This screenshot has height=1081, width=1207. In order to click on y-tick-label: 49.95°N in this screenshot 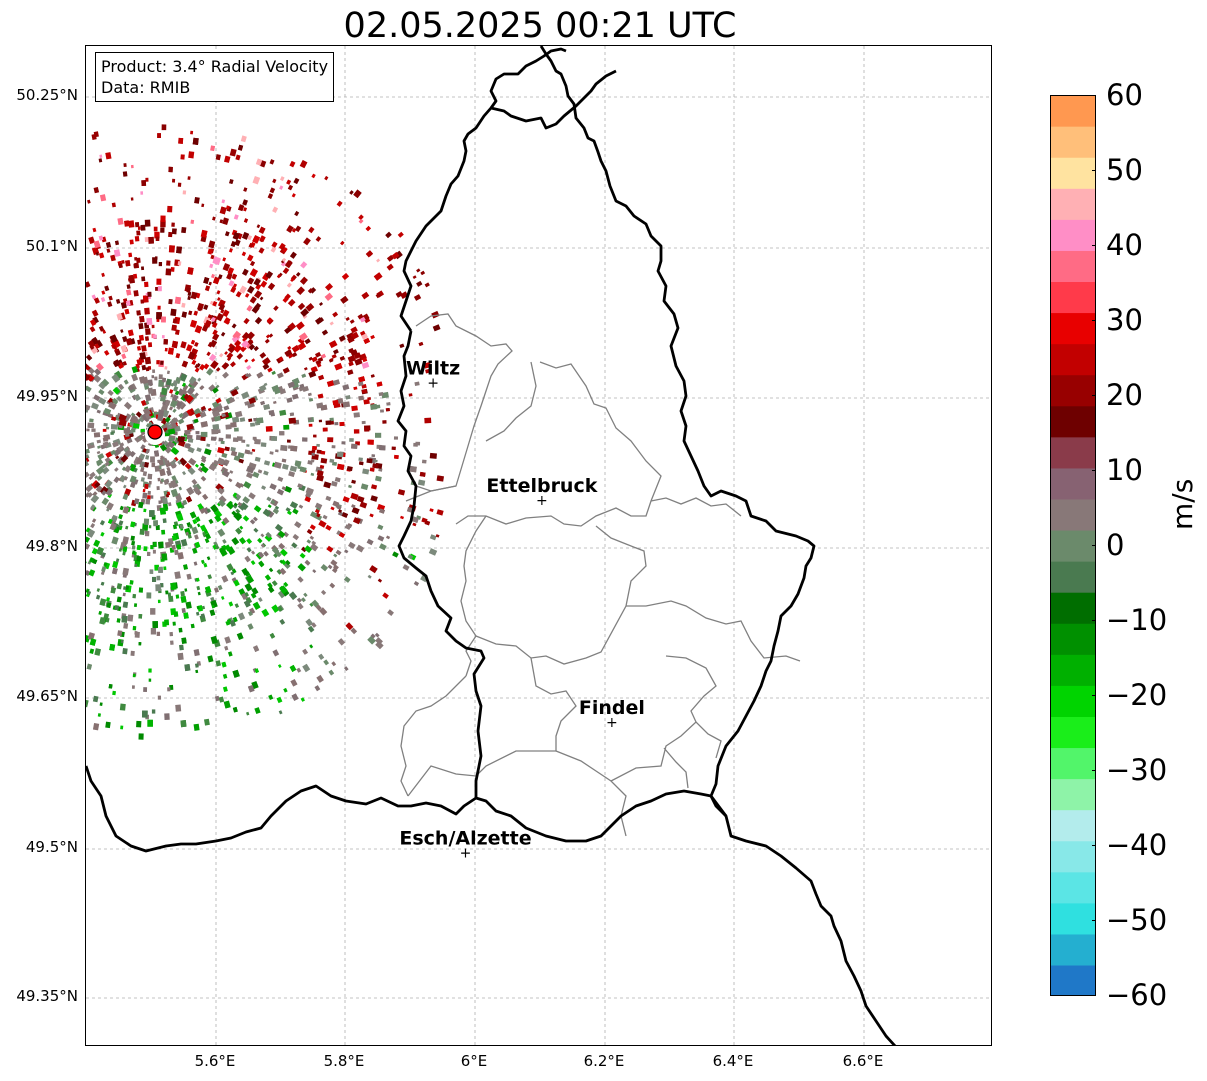, I will do `click(47, 396)`.